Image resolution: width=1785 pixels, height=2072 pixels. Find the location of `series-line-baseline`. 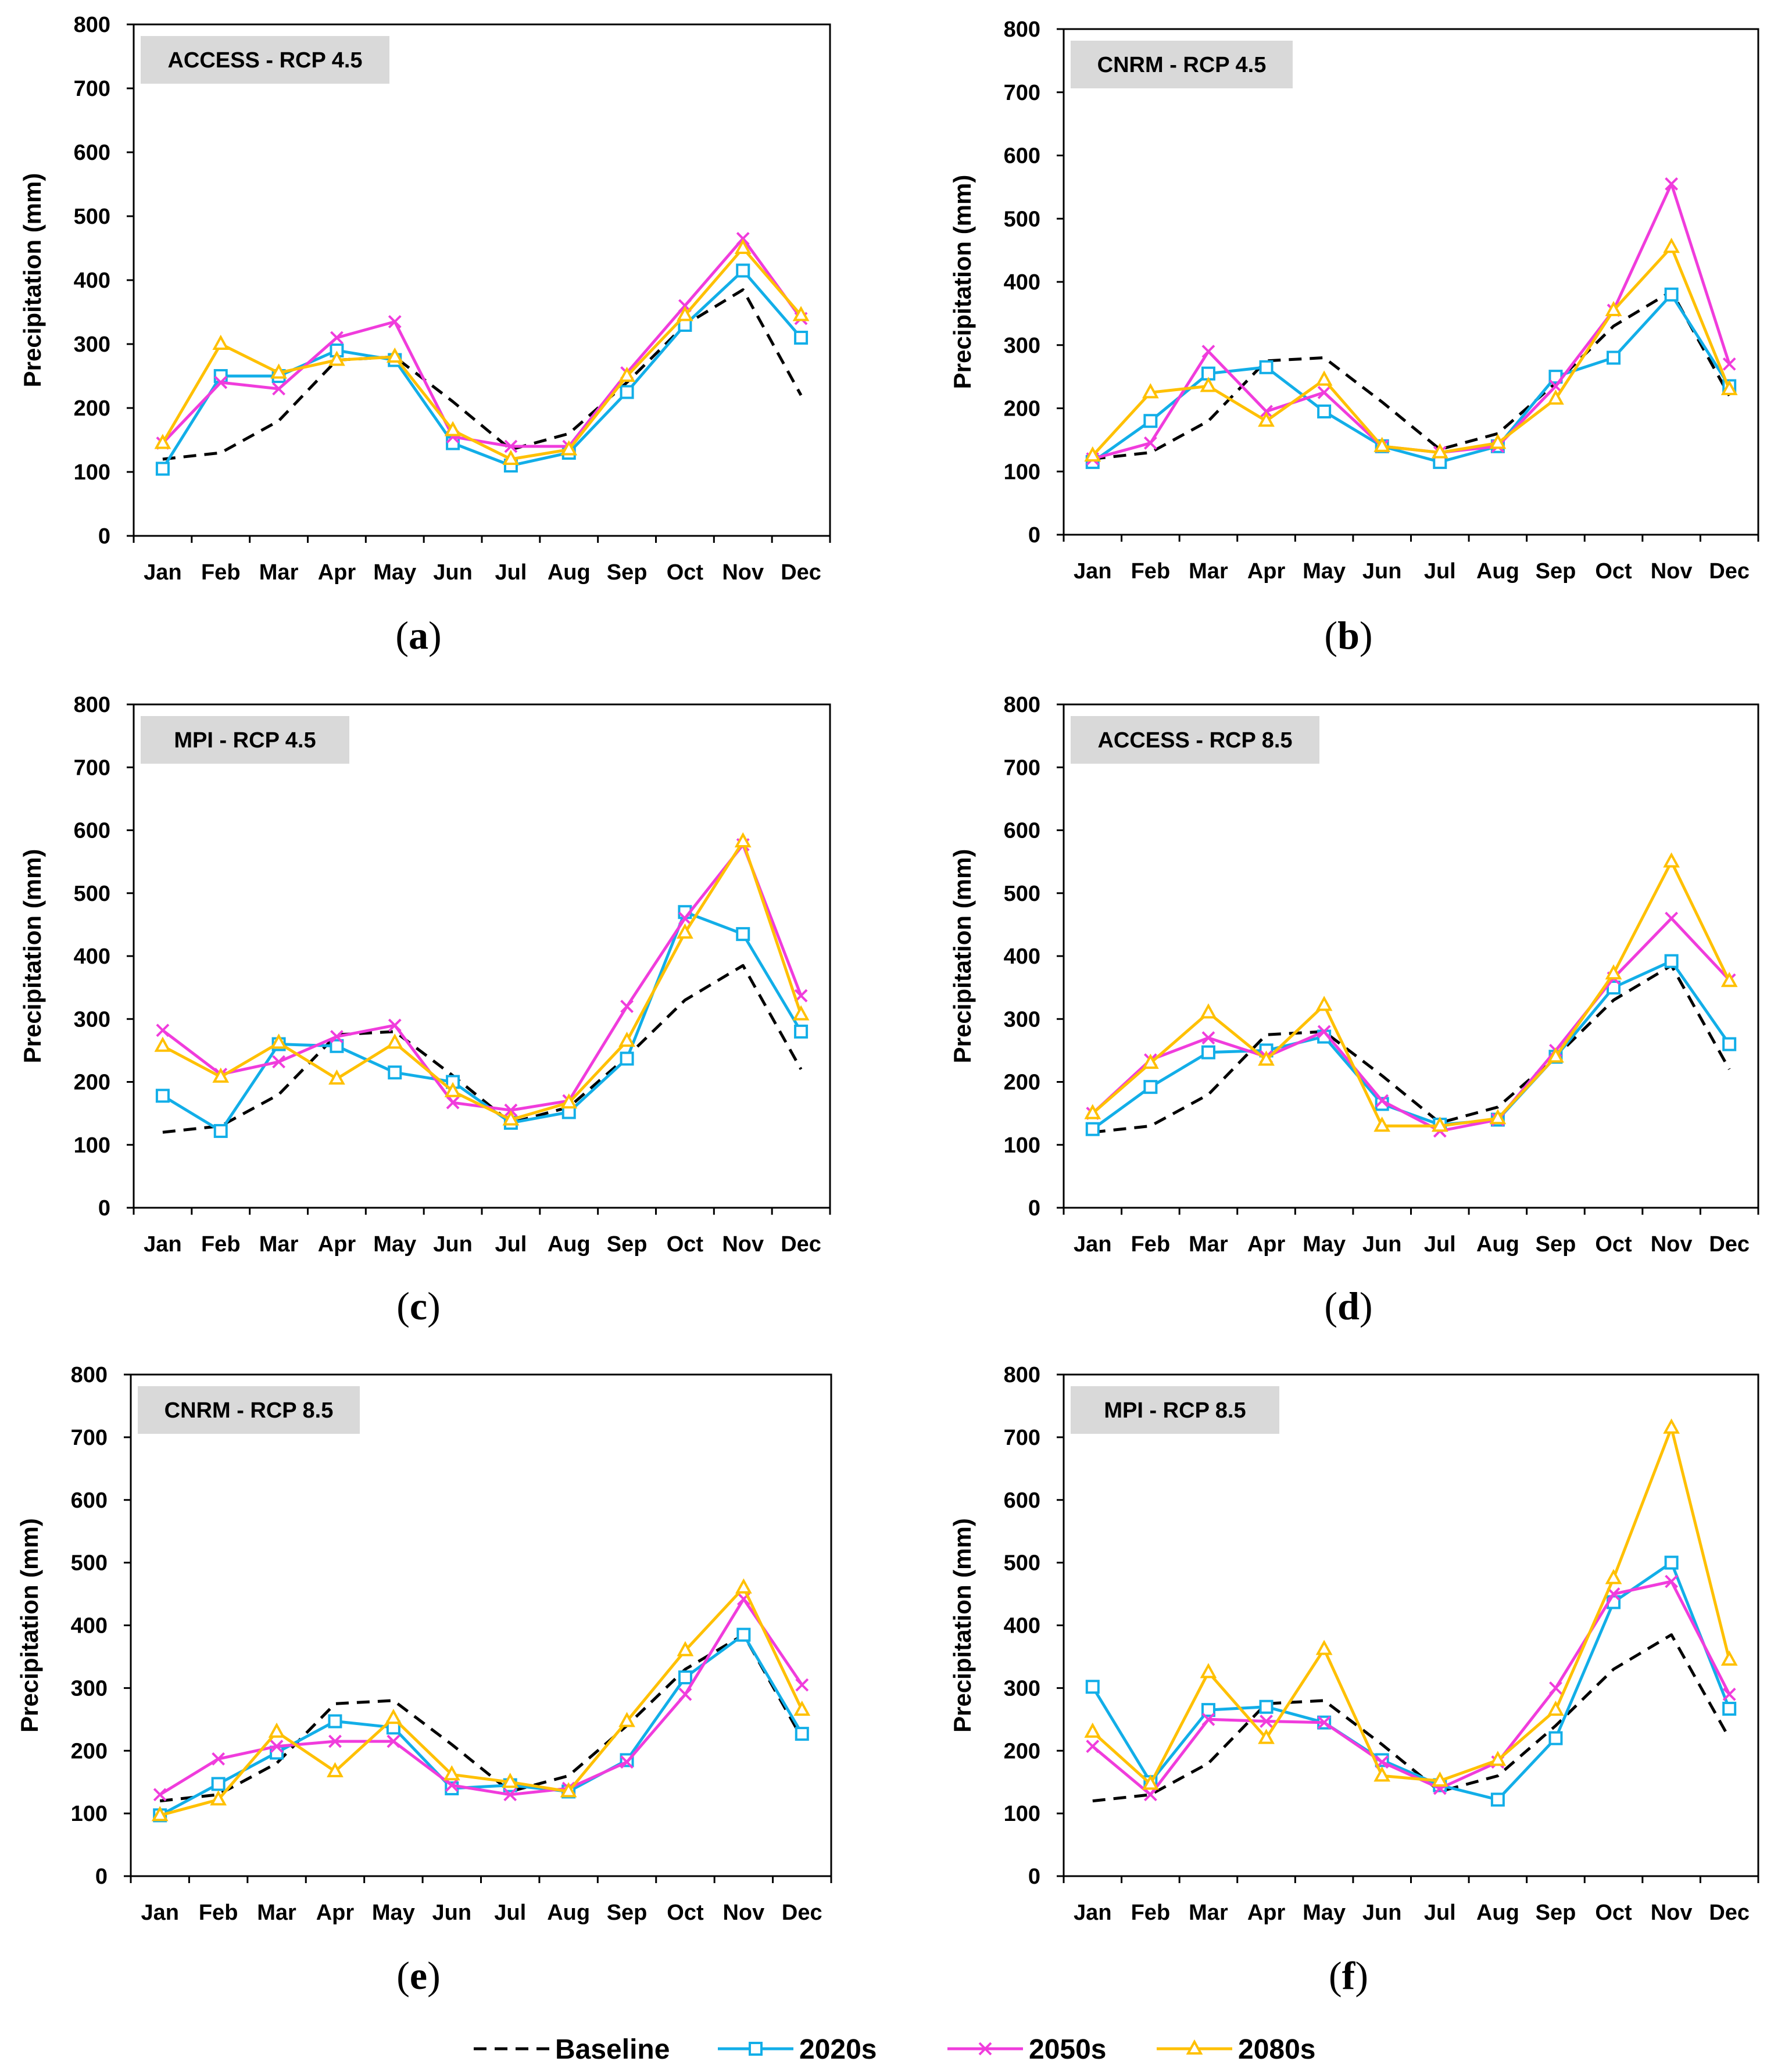

series-line-baseline is located at coordinates (482, 375).